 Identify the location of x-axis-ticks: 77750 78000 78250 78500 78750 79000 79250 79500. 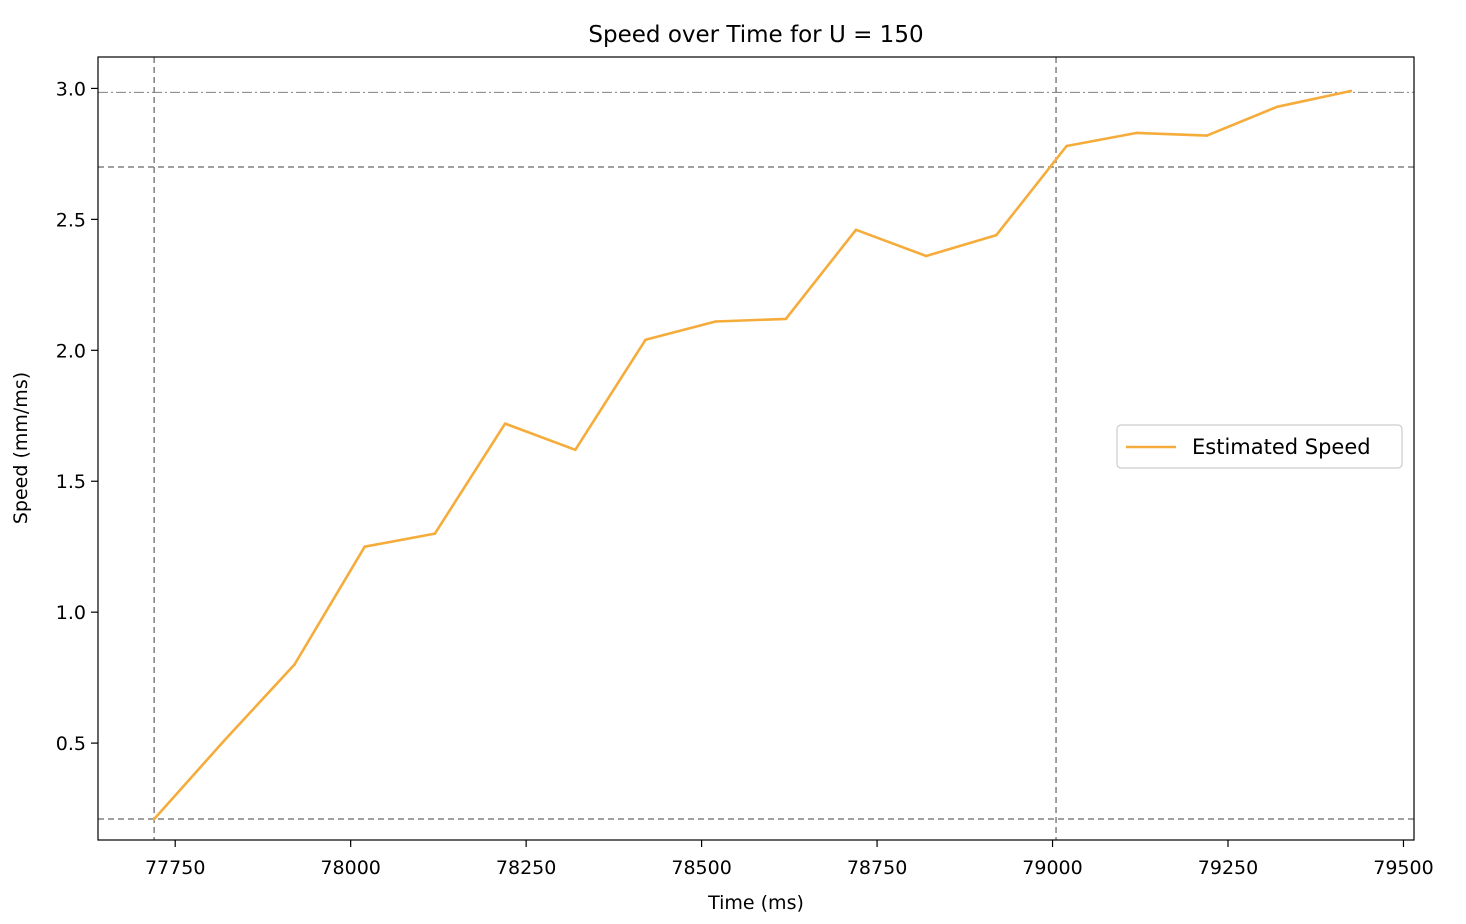
(789, 859).